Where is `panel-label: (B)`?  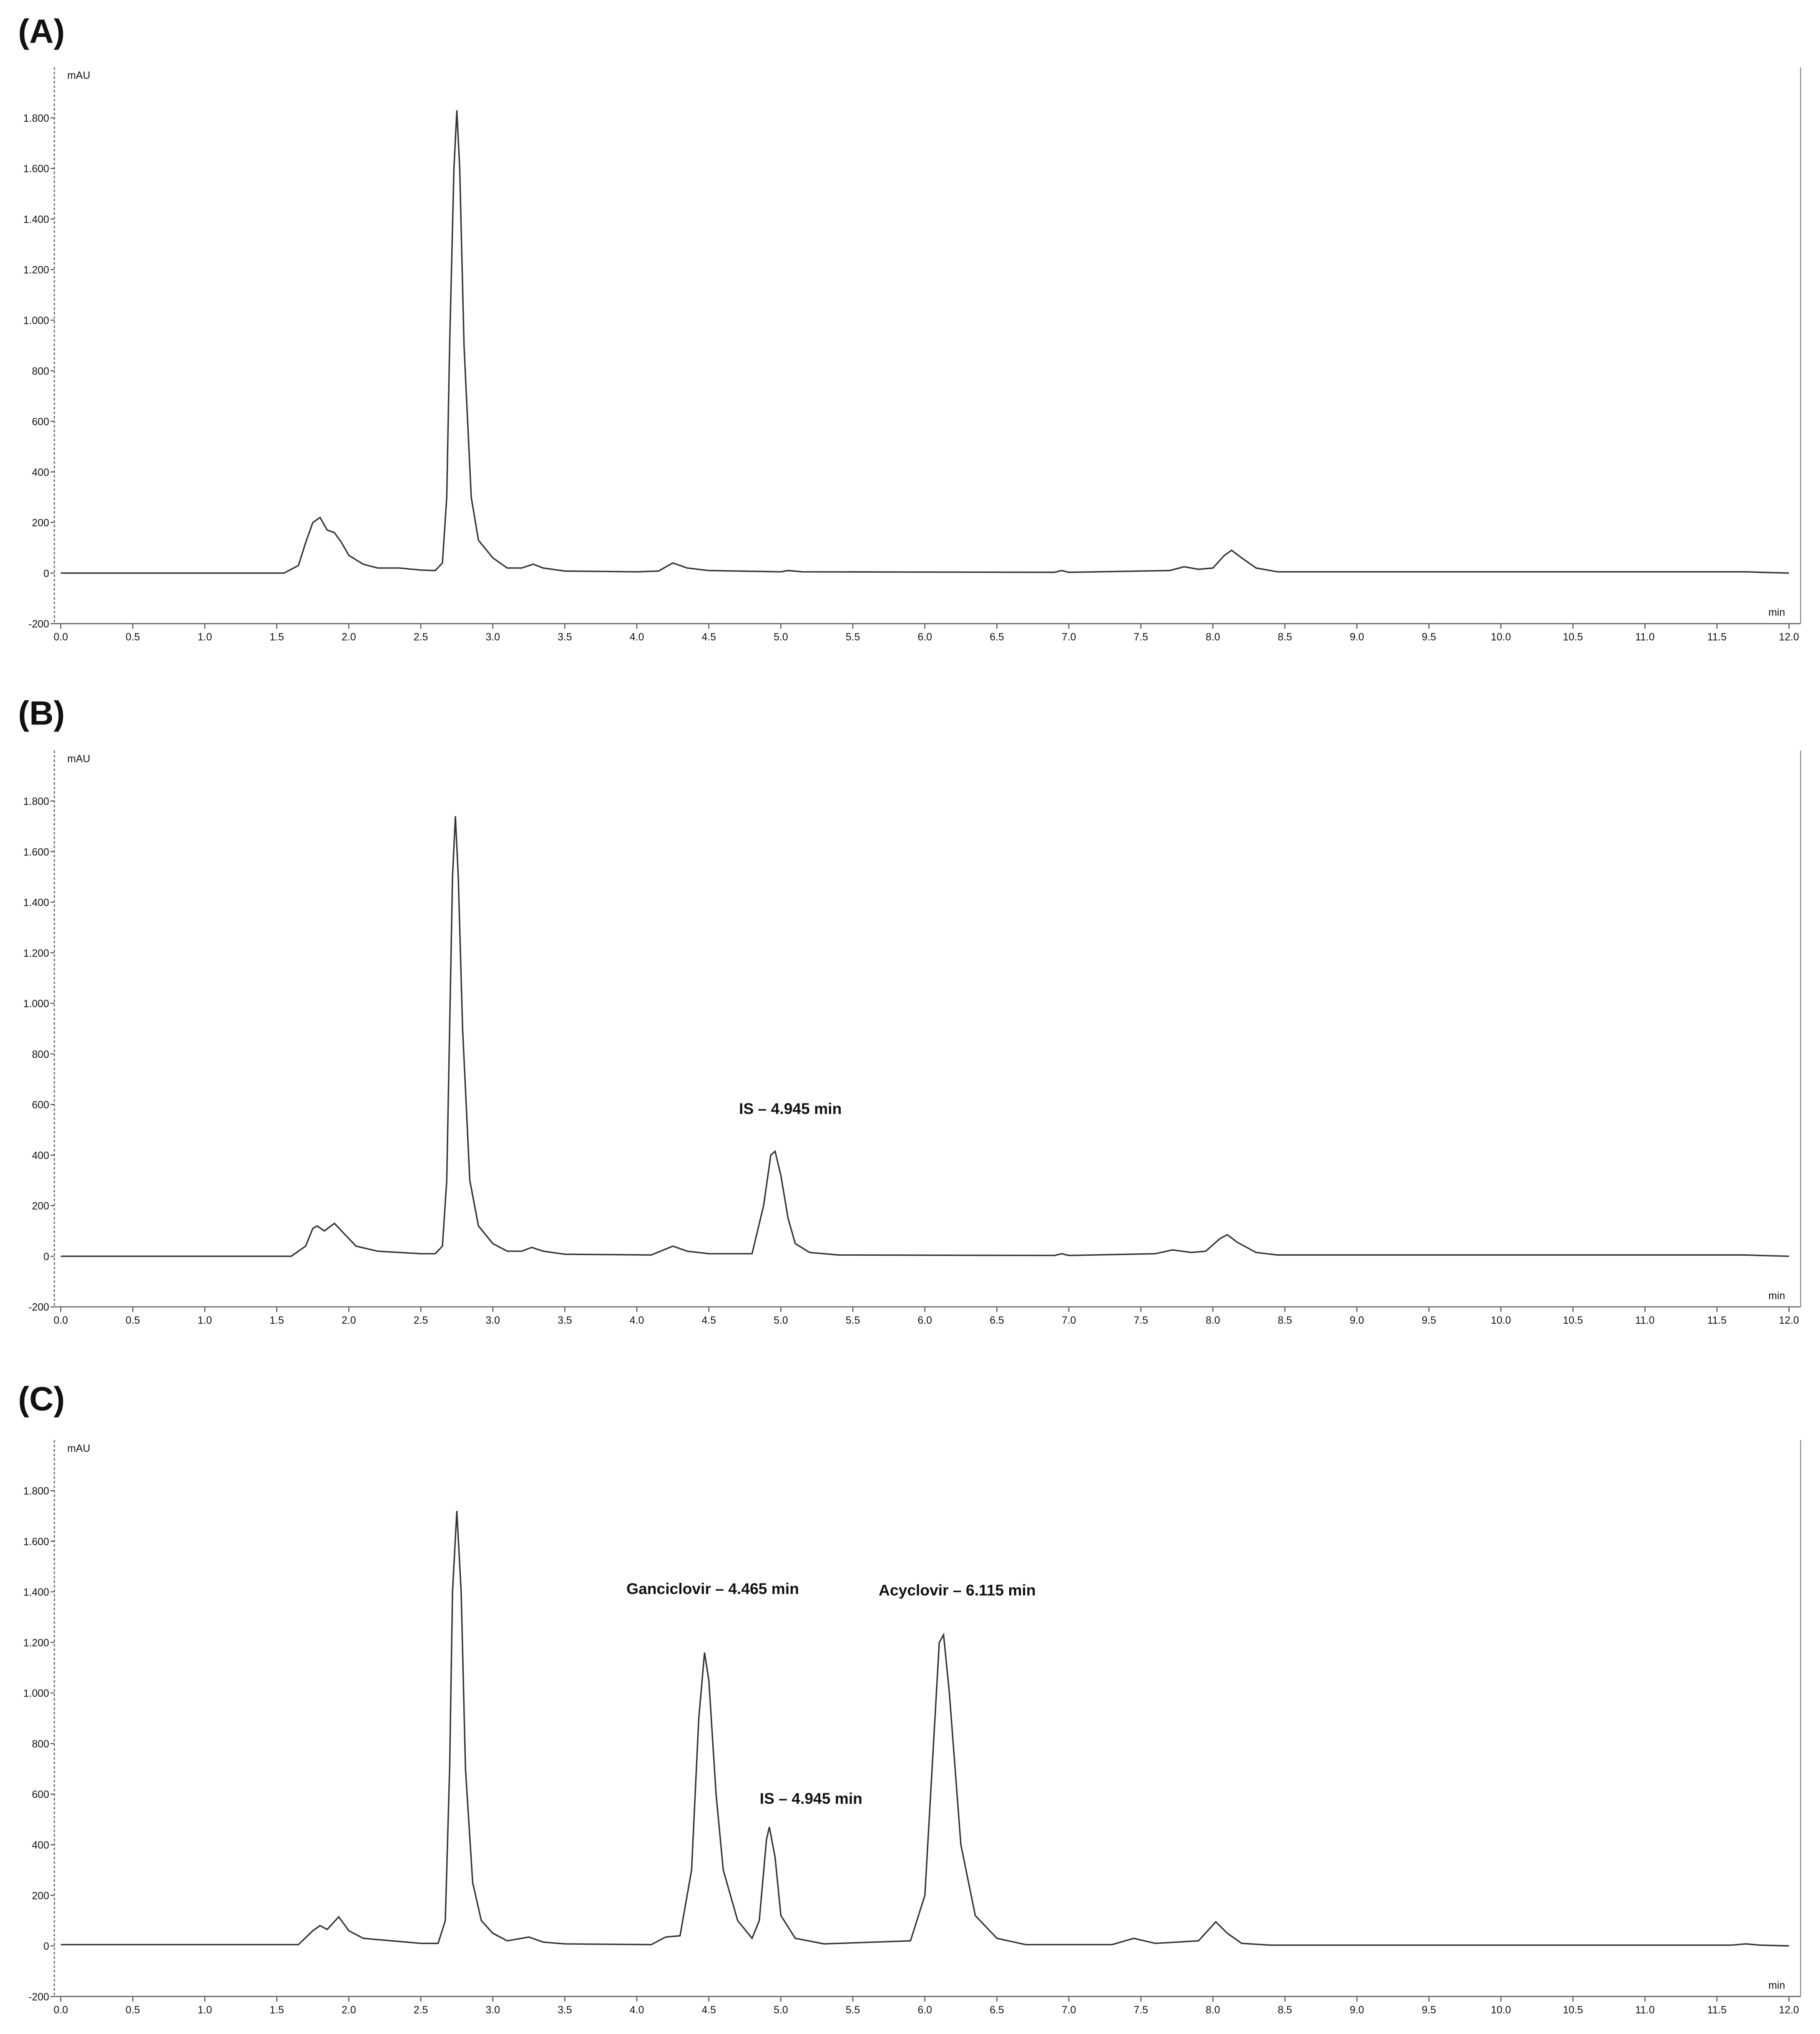 panel-label: (B) is located at coordinates (41, 713).